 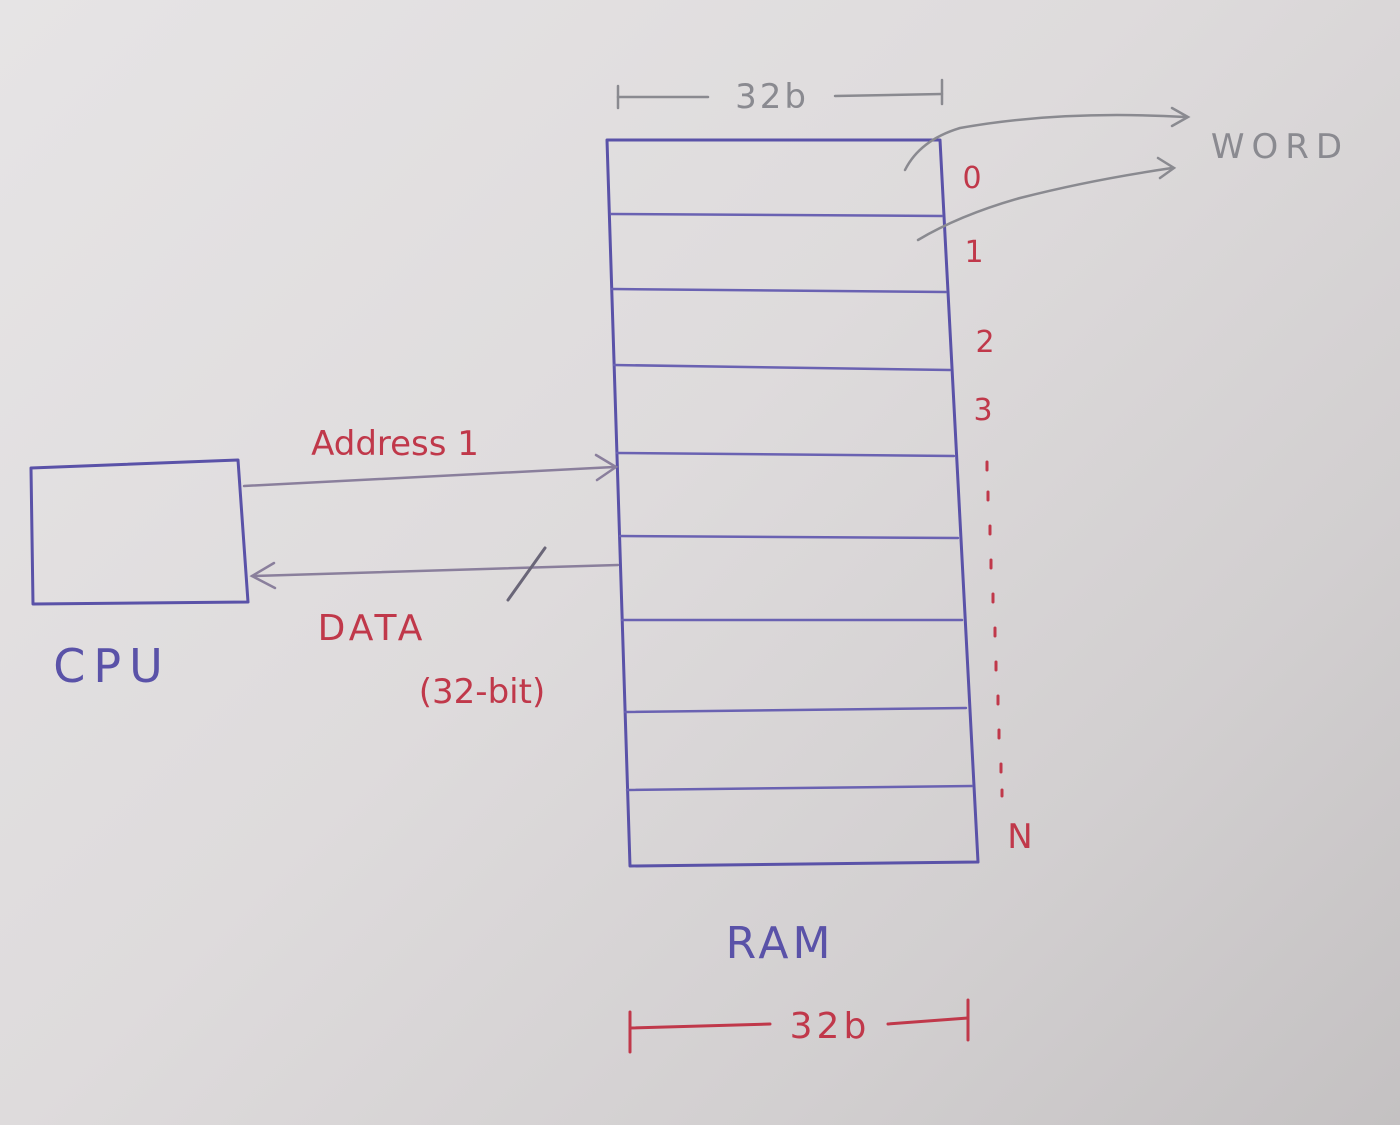 What do you see at coordinates (482, 692) in the screenshot?
I see `data-bus-sublabel: (32-bit)` at bounding box center [482, 692].